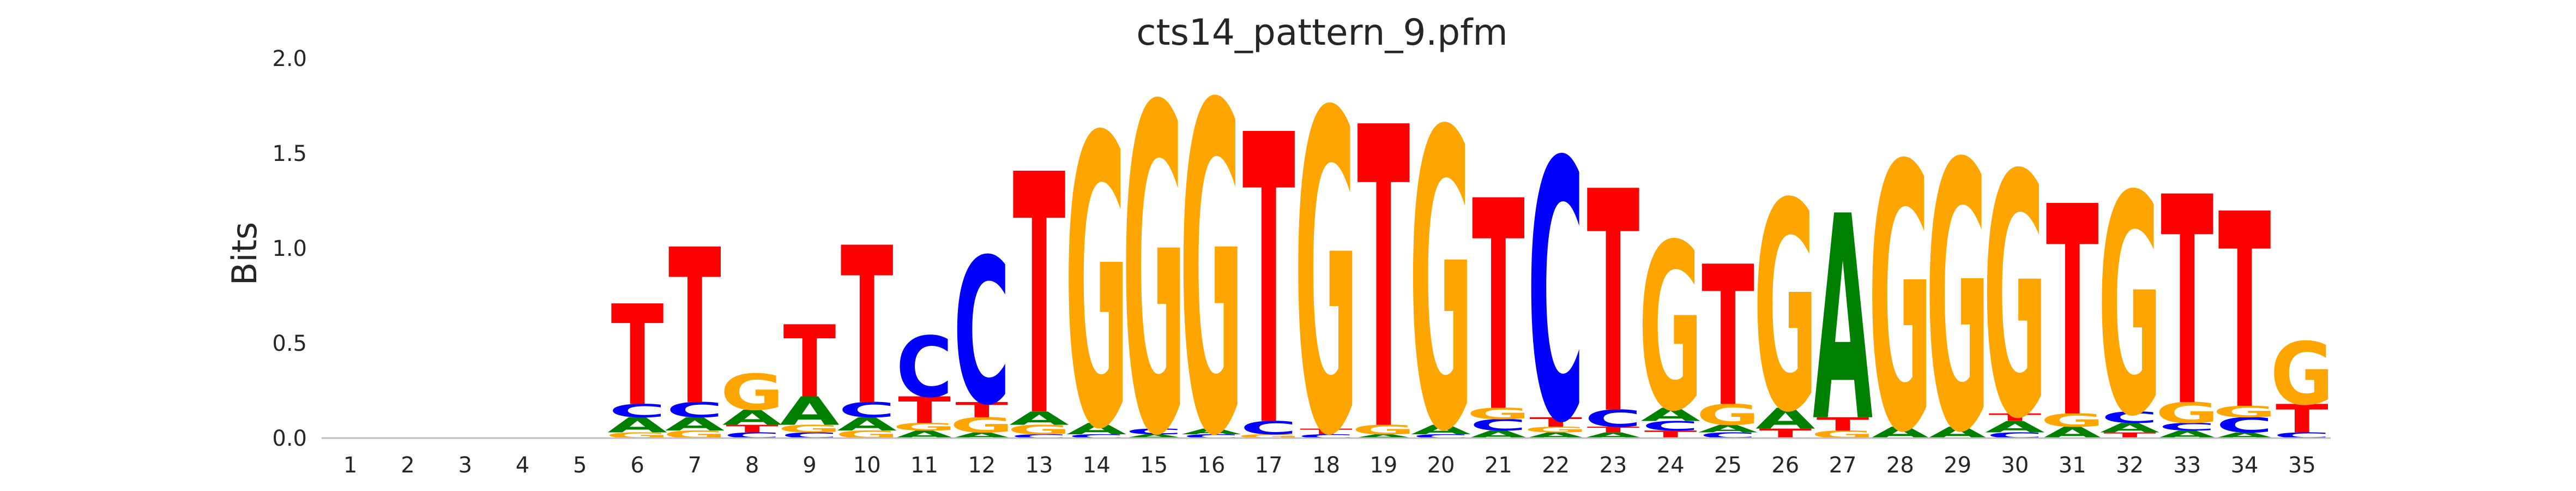  Describe the element at coordinates (809, 465) in the screenshot. I see `x-tick-label: 9` at that location.